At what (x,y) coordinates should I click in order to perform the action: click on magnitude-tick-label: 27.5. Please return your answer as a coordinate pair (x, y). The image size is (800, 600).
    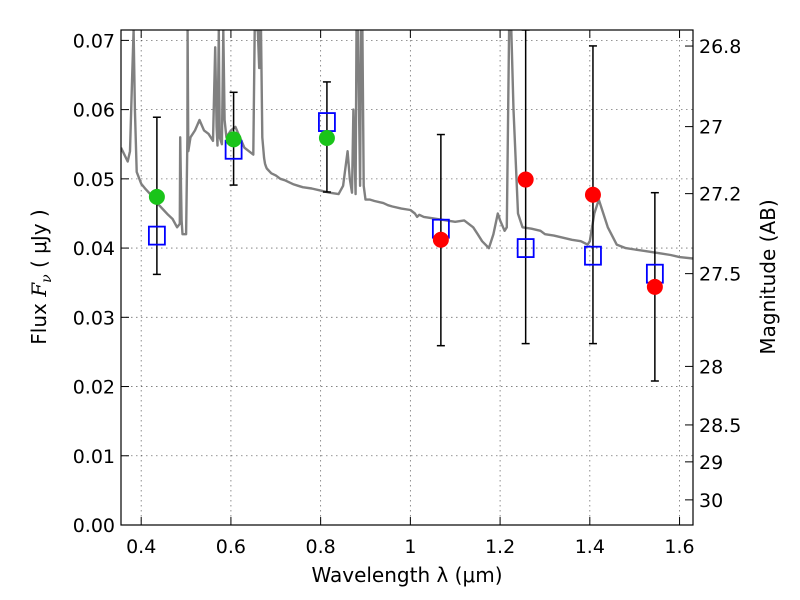
    Looking at the image, I should click on (720, 275).